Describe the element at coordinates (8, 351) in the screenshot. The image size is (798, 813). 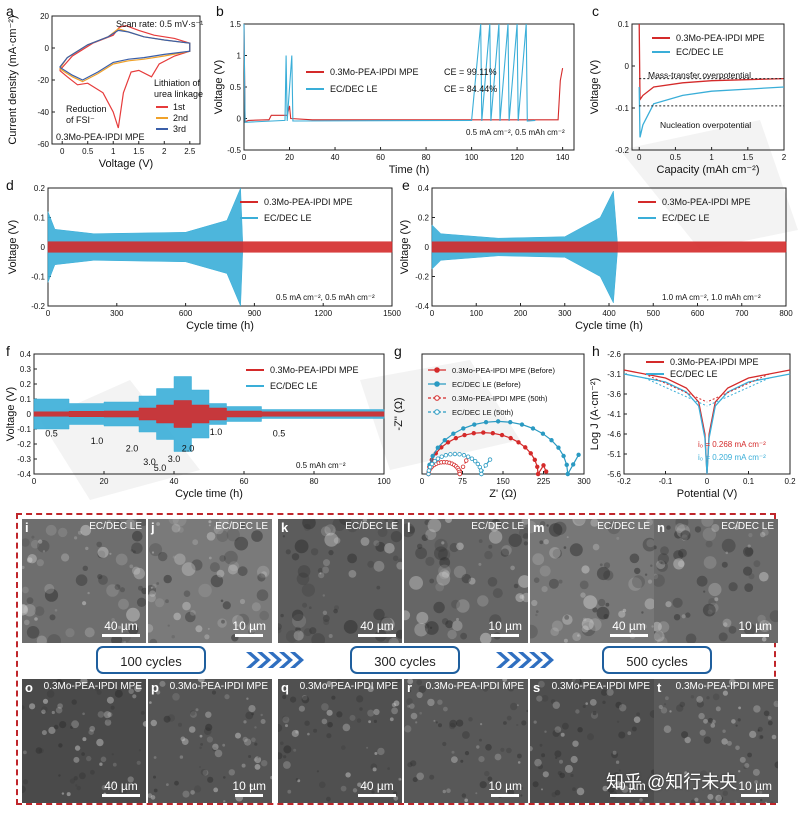
I see `panel-label-f: f` at that location.